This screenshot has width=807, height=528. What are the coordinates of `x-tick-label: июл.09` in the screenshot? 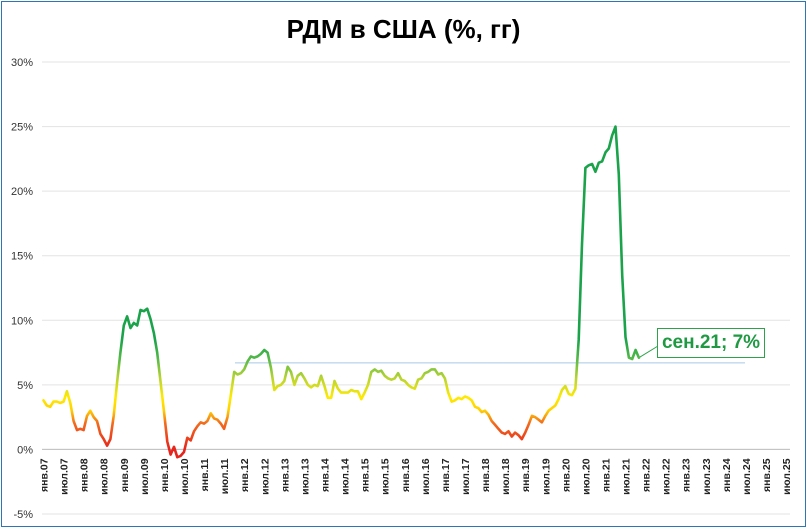 It's located at (145, 476).